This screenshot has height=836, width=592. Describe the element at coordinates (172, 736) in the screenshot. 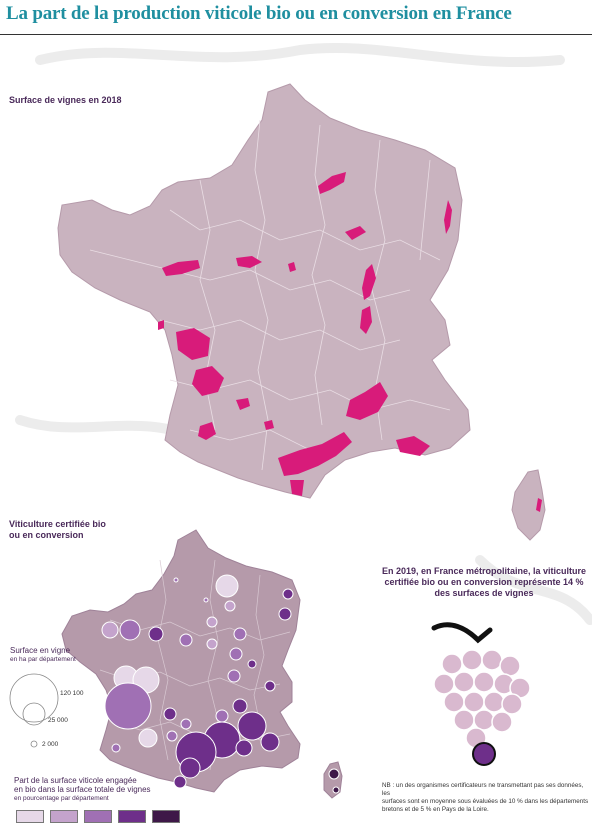

I see `circle-tarn` at that location.